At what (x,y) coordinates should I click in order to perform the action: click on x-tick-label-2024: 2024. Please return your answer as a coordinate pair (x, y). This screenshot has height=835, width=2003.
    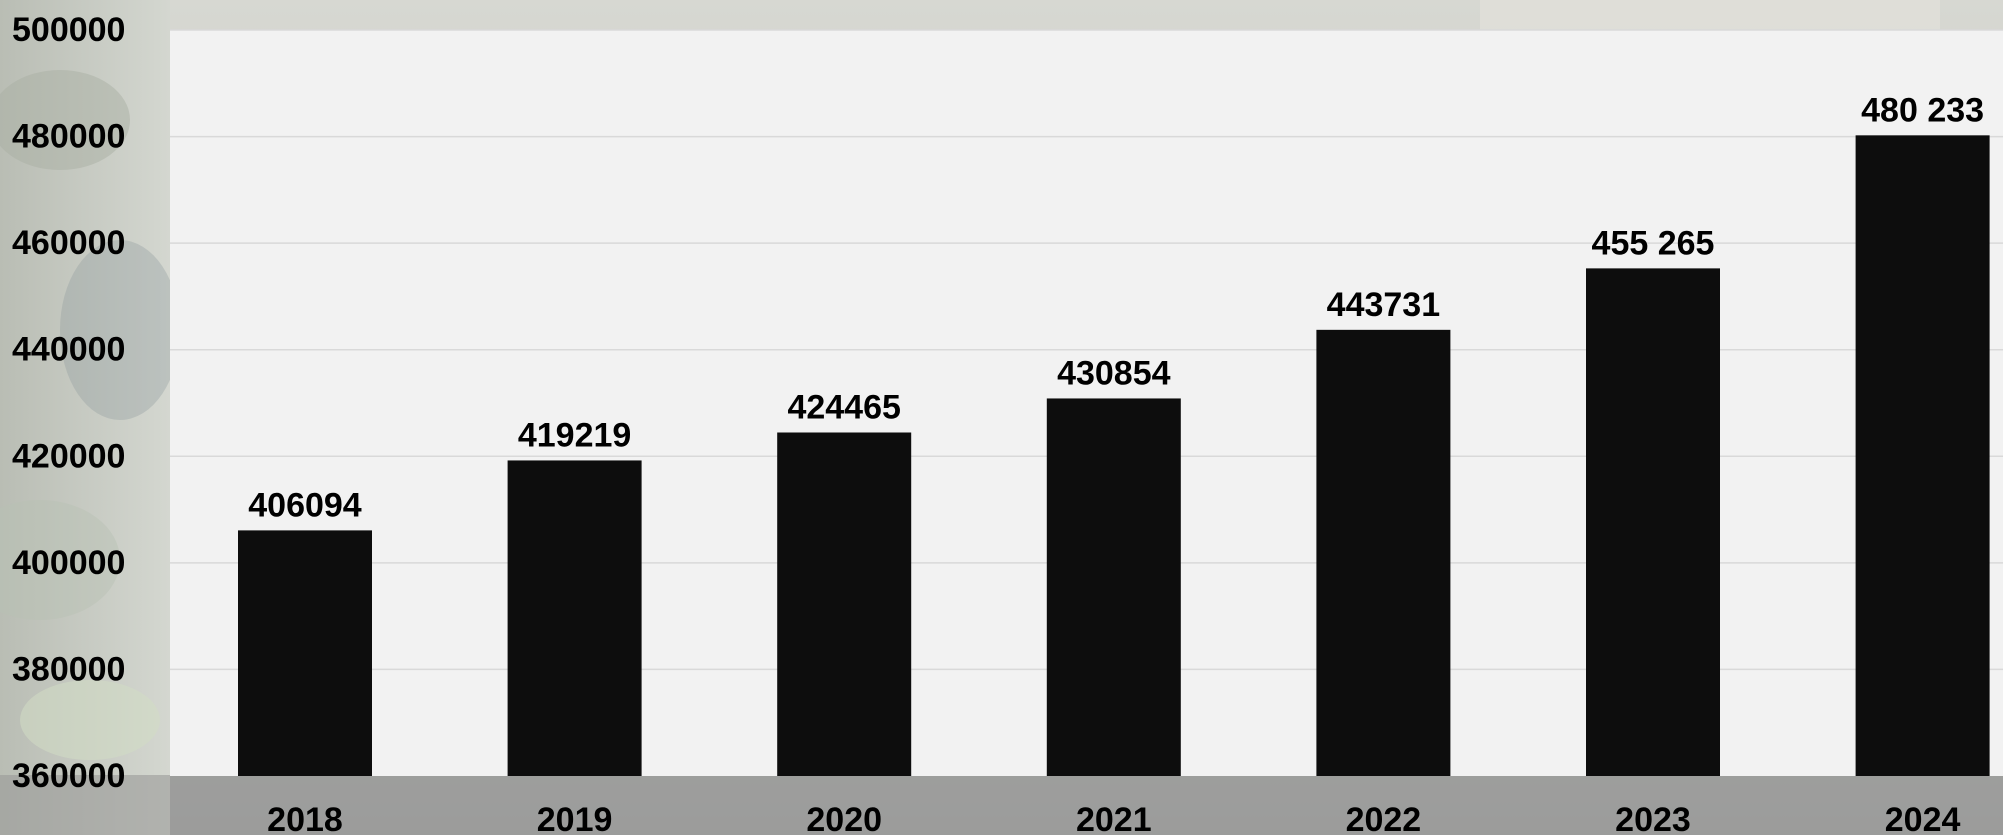
    Looking at the image, I should click on (1923, 818).